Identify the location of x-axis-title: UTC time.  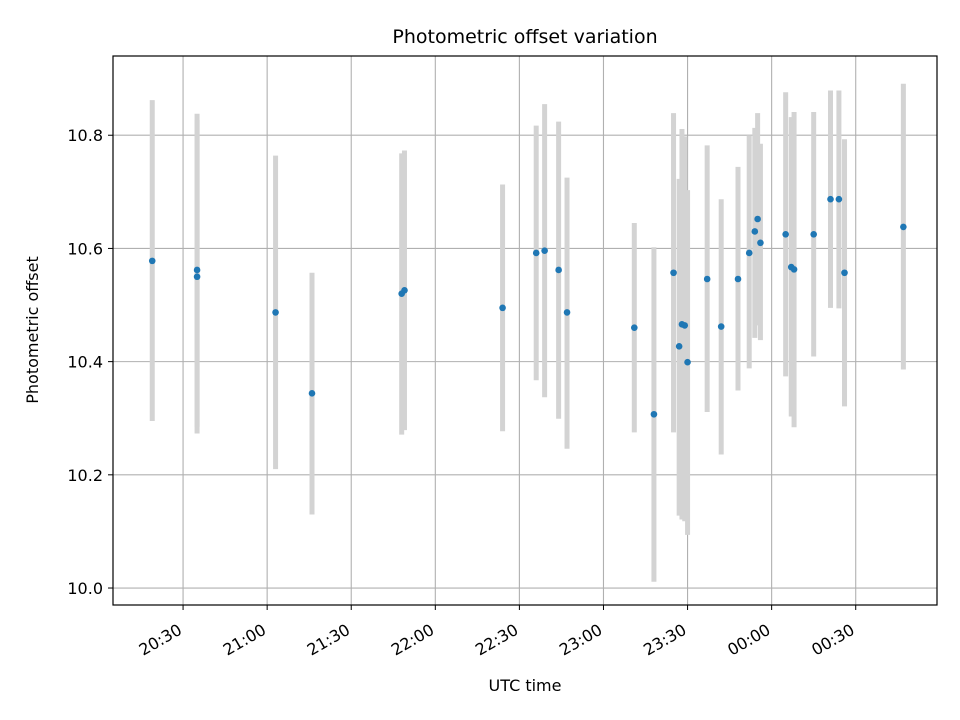
(525, 685).